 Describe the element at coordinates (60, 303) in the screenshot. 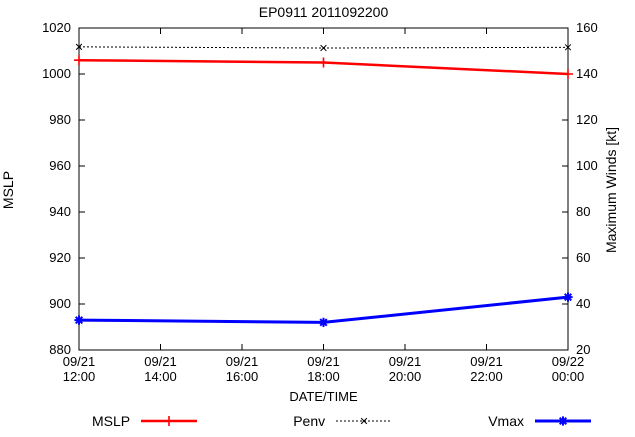

I see `y-left-tick-label: 900` at that location.